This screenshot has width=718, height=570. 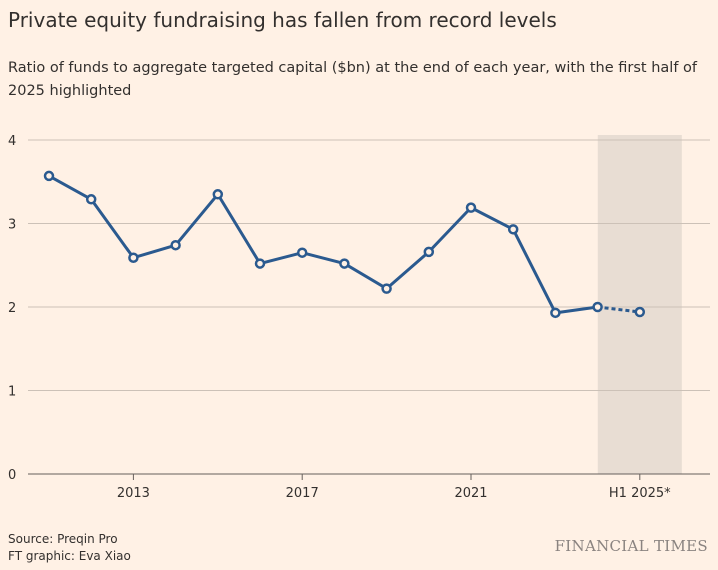 I want to click on series-line-dashed, so click(x=618, y=309).